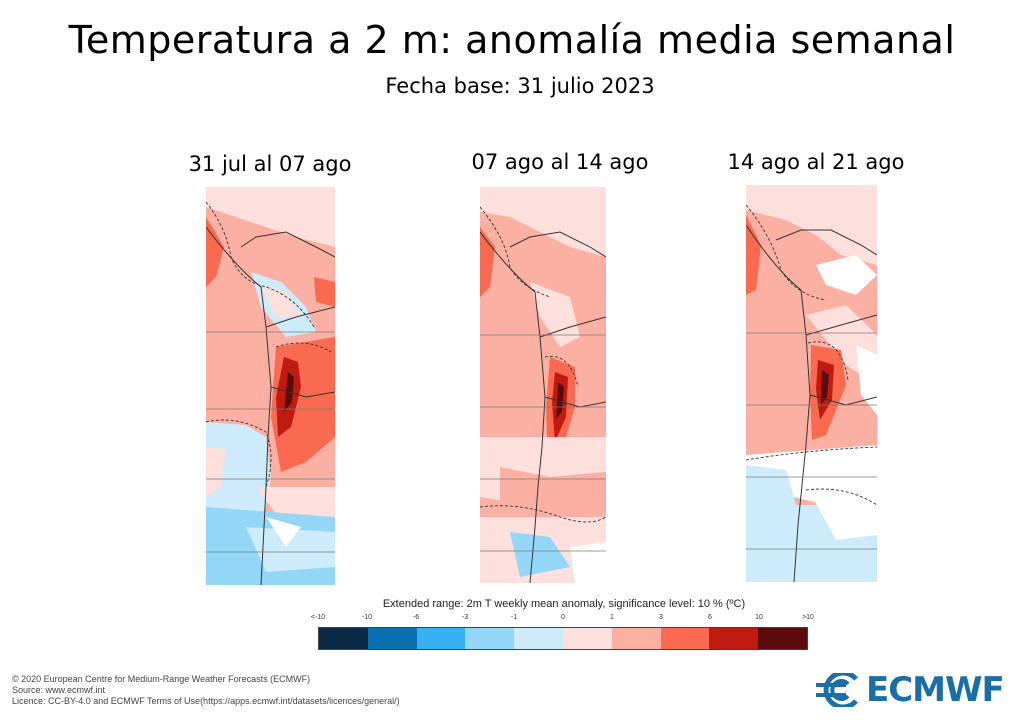 The image size is (1024, 720). Describe the element at coordinates (560, 162) in the screenshot. I see `panel-title-week-2: 07 ago al 14 ago` at that location.